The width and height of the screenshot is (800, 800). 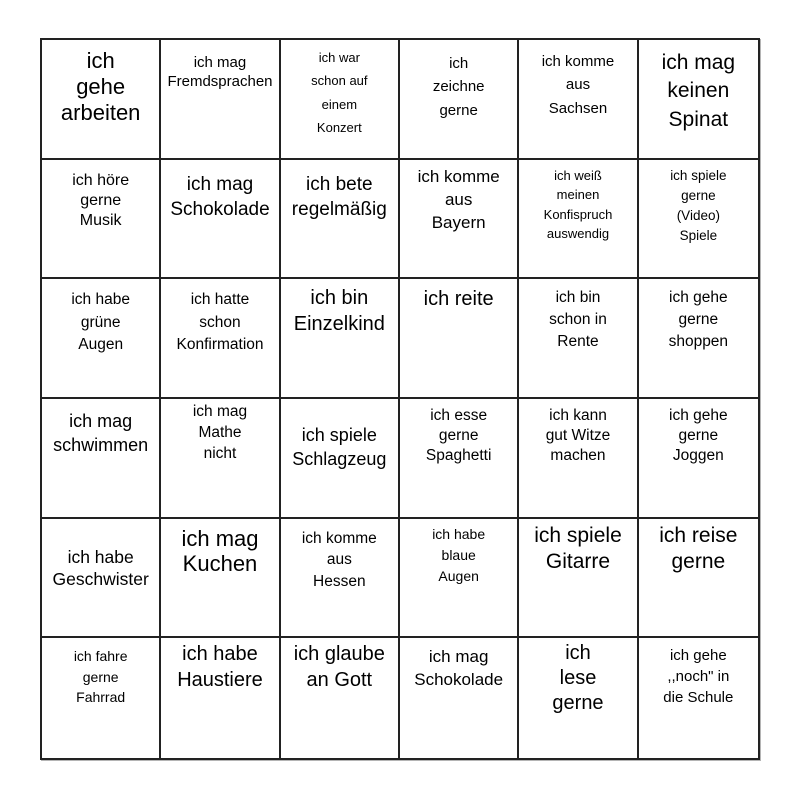 What do you see at coordinates (220, 667) in the screenshot?
I see `cell-text: ich habe Haustiere` at bounding box center [220, 667].